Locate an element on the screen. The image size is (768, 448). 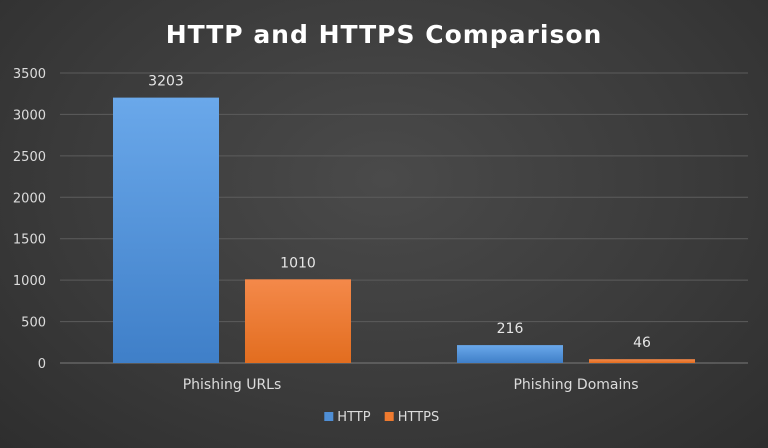
y-tick-label: 0 is located at coordinates (42, 364).